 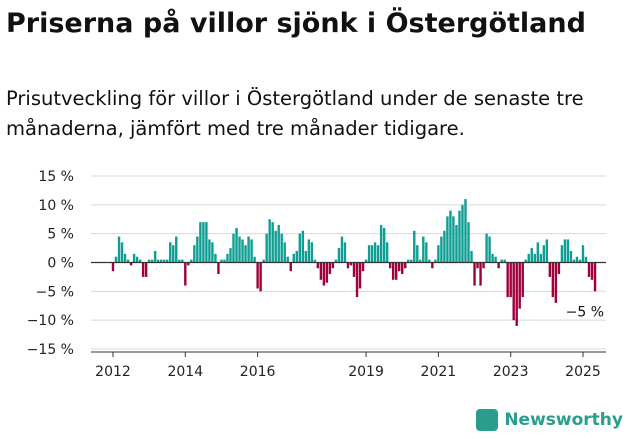 I want to click on y-tick-label: 10 %, so click(x=56, y=206).